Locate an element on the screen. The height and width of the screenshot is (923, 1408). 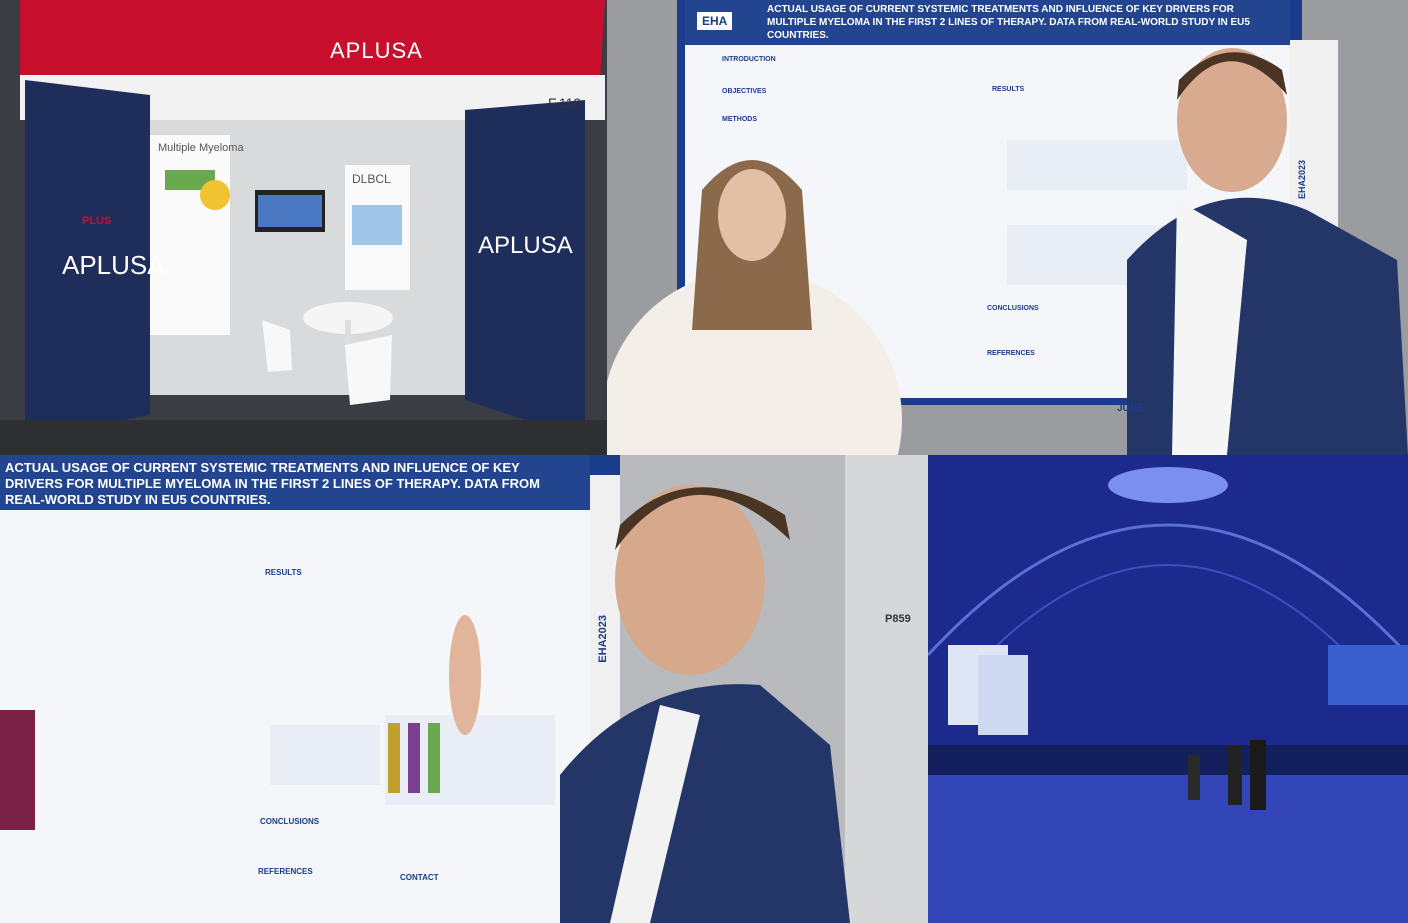
section-heading: METHODS is located at coordinates (739, 119).